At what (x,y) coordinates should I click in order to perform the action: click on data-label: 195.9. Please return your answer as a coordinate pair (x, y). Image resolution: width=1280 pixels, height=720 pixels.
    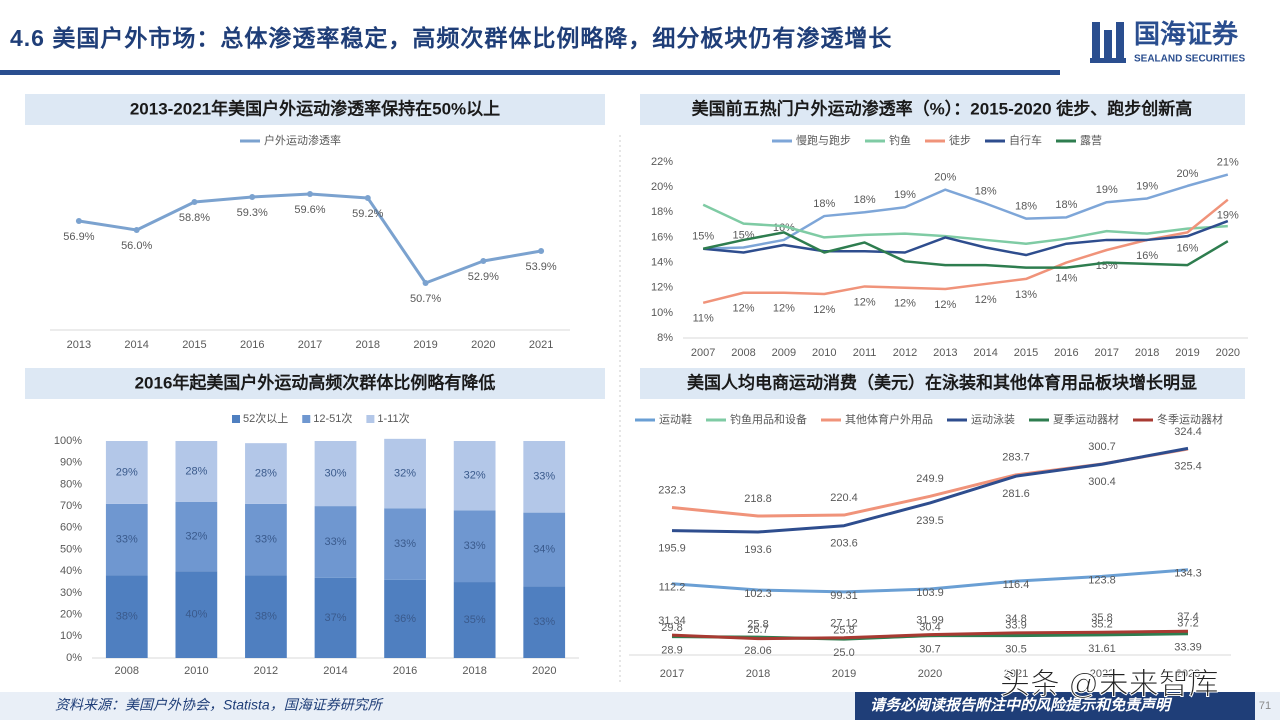
    Looking at the image, I should click on (672, 548).